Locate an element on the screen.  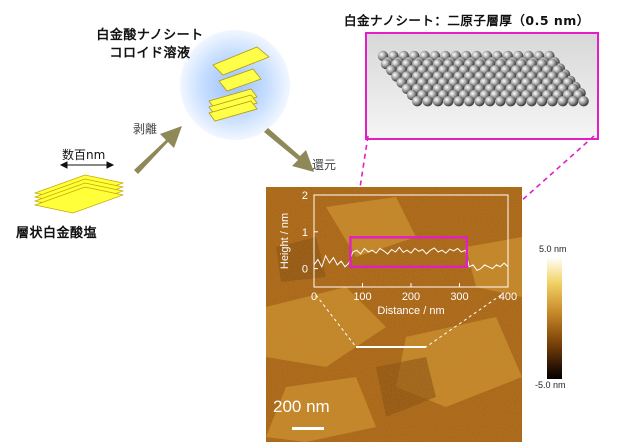
reduction-arrow is located at coordinates (289, 150).